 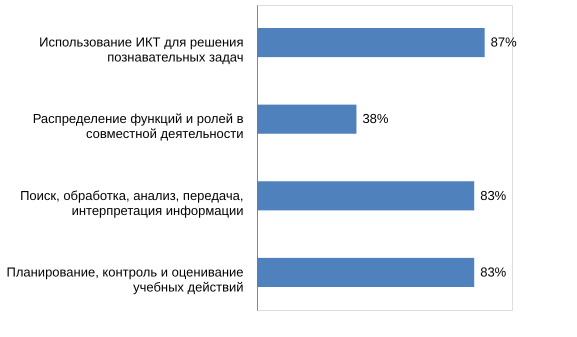 What do you see at coordinates (132, 203) in the screenshot?
I see `y-tick-label: Поиск, обработка, анализ, передача, интерпретация информации` at bounding box center [132, 203].